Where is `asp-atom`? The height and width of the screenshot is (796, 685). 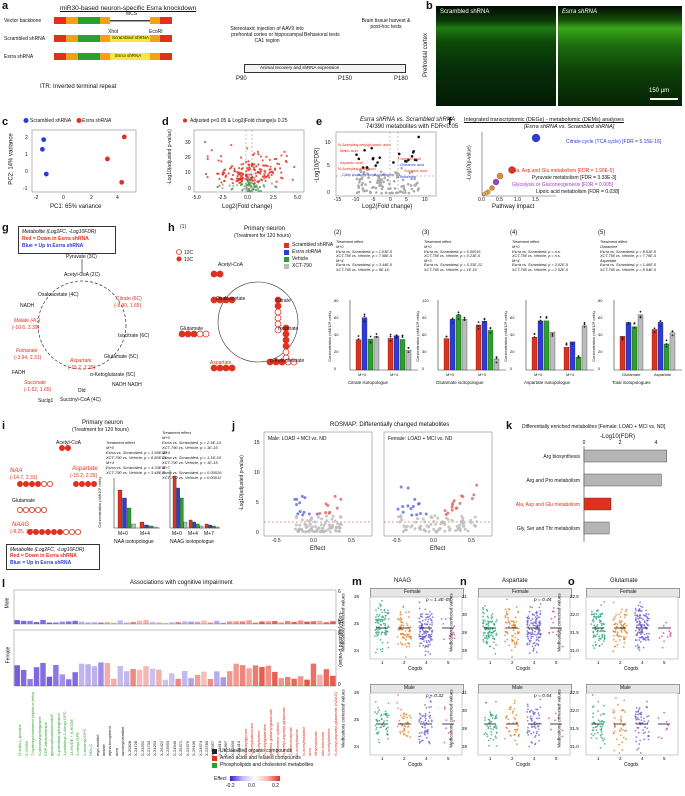
asp-atom is located at coordinates (82, 484).